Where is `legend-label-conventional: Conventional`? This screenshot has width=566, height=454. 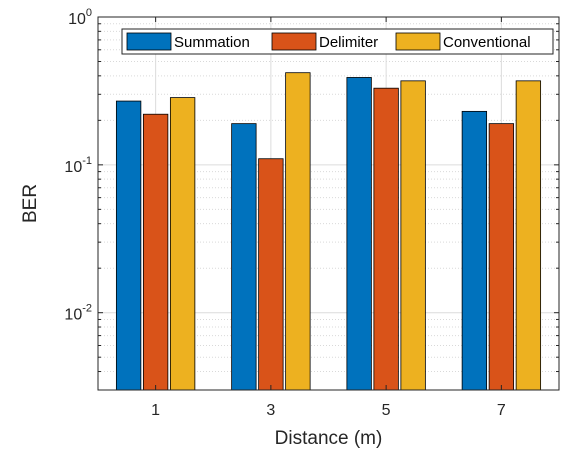 legend-label-conventional: Conventional is located at coordinates (487, 42).